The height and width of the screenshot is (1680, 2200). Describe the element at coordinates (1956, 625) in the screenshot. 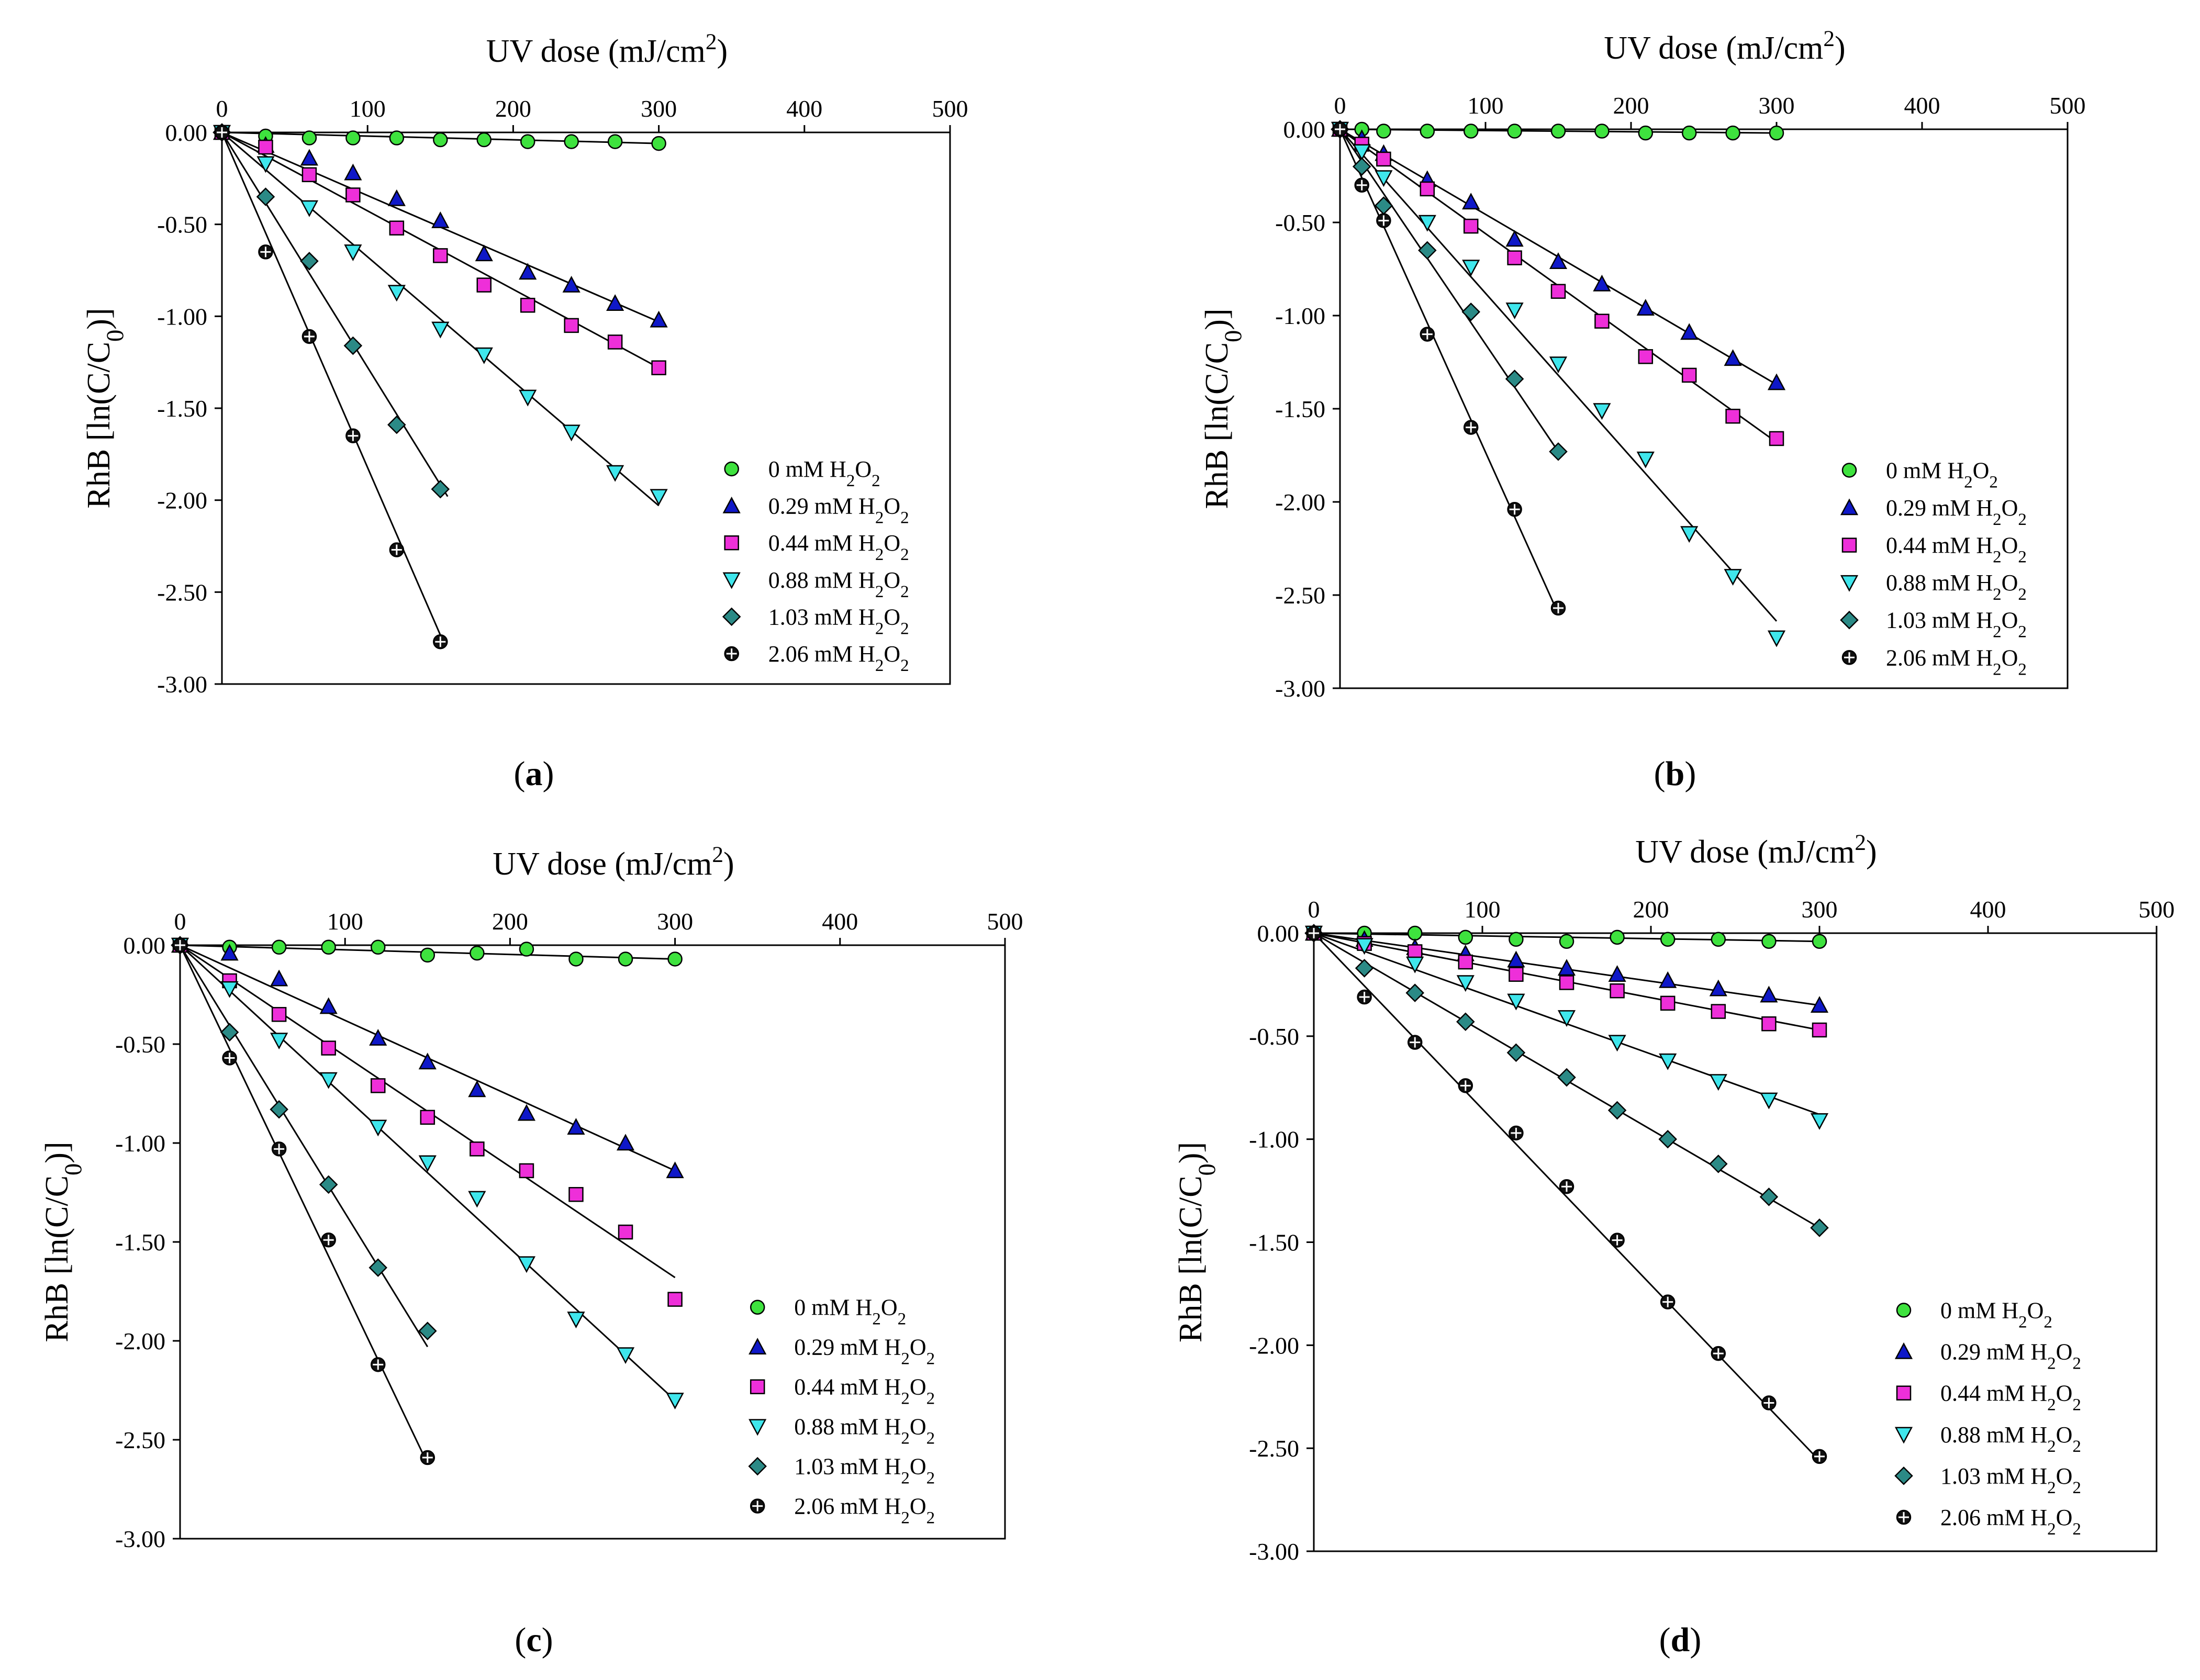

I see `legend-label: 1.03 mM H2O2` at that location.